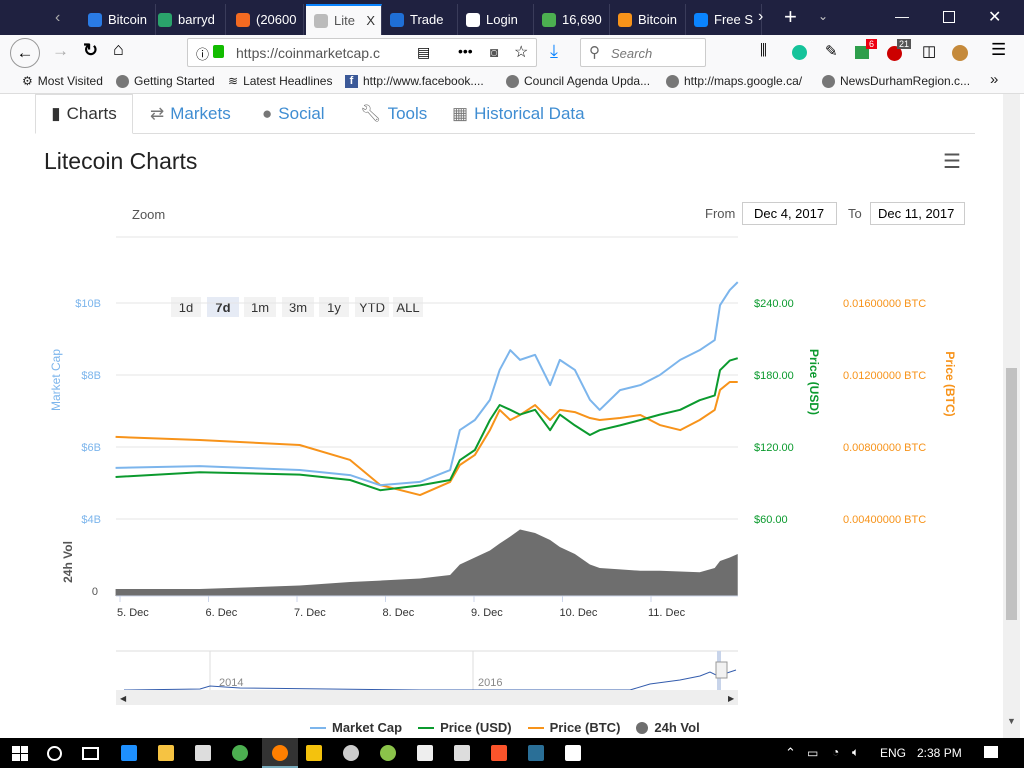 The width and height of the screenshot is (1024, 768). Describe the element at coordinates (573, 753) in the screenshot. I see `photos-icon` at that location.